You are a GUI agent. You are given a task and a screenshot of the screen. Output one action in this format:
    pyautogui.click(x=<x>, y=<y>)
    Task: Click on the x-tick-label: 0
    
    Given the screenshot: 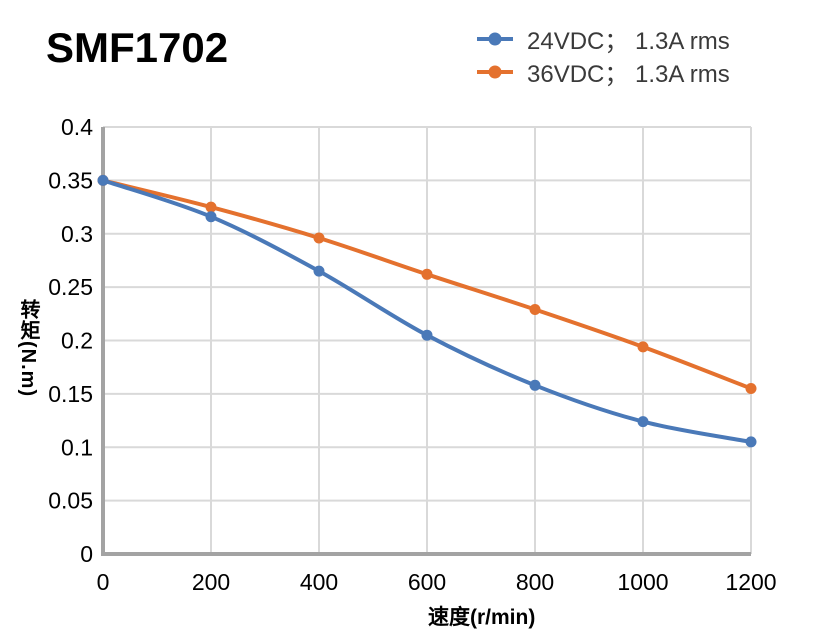 What is the action you would take?
    pyautogui.click(x=103, y=582)
    